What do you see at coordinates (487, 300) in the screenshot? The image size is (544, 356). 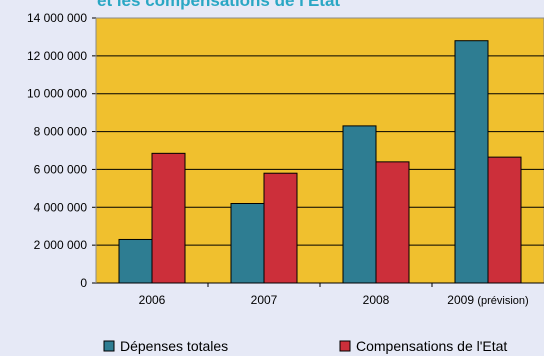 I see `x-category-label: 2009 (prévision)` at bounding box center [487, 300].